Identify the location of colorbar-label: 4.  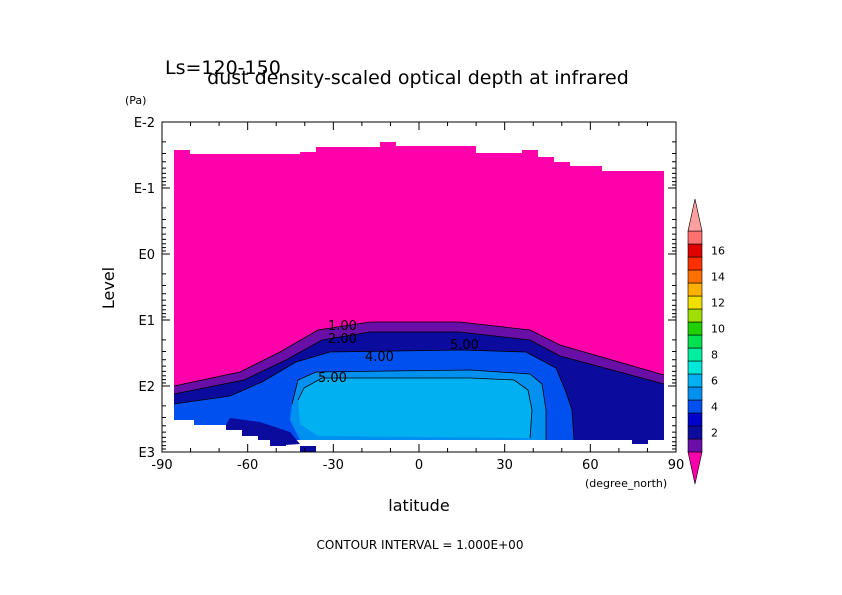
(714, 407).